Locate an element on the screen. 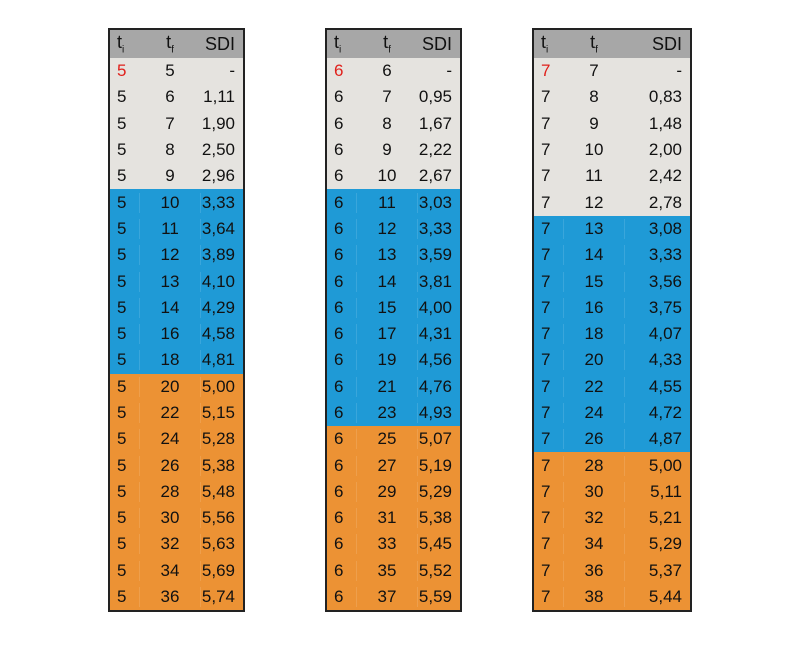 The height and width of the screenshot is (650, 800). cell-sdi: 5,38 is located at coordinates (218, 465).